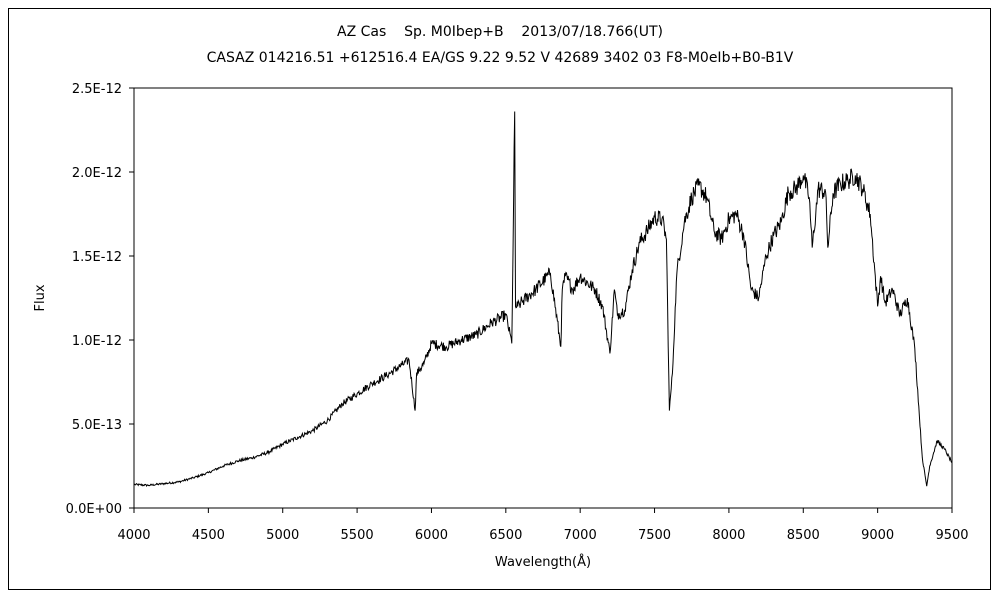  Describe the element at coordinates (505, 535) in the screenshot. I see `x-tick-label: 6500` at that location.